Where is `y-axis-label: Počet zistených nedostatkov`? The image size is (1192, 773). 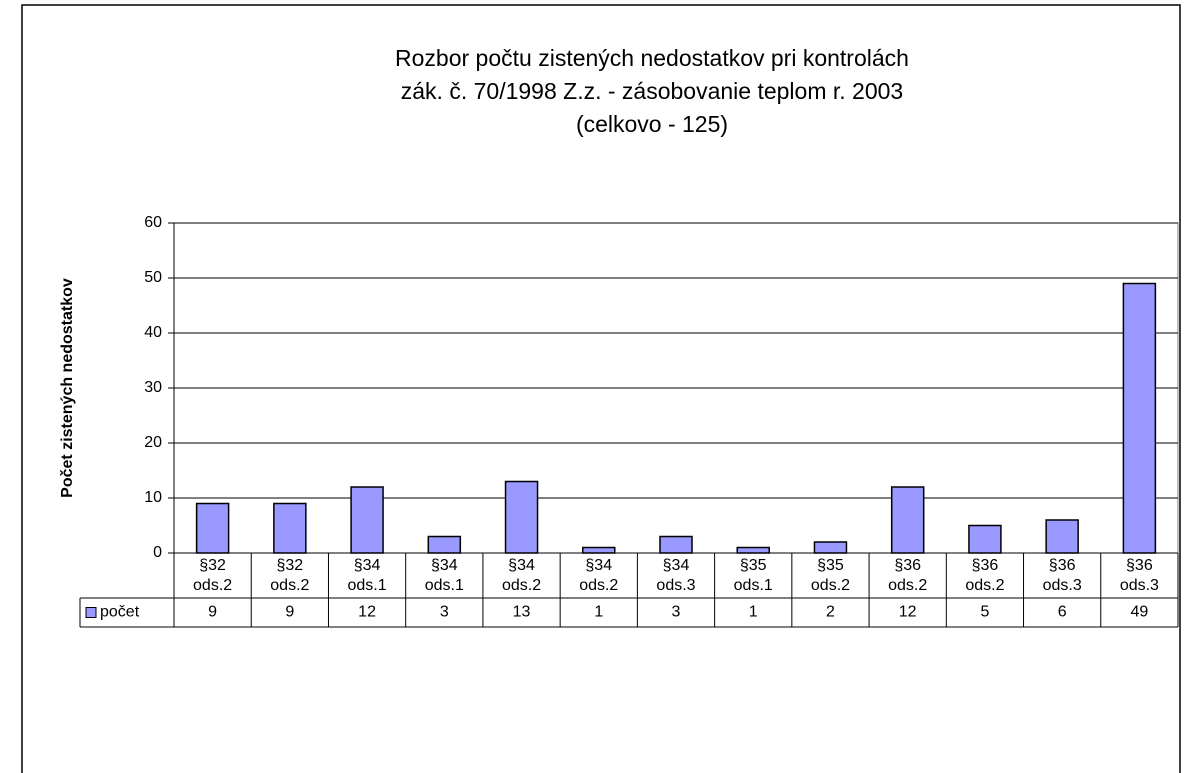 y-axis-label: Počet zistených nedostatkov is located at coordinates (67, 388).